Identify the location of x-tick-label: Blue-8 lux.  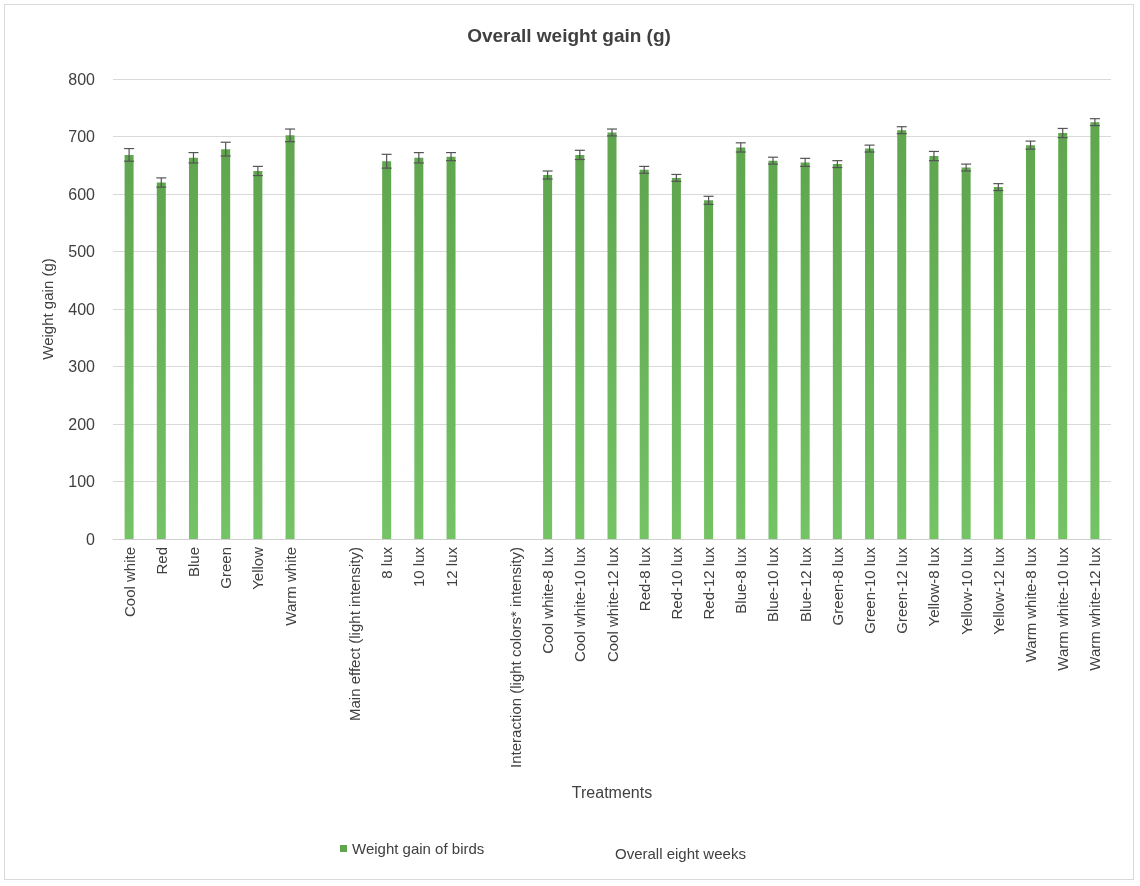
(741, 580).